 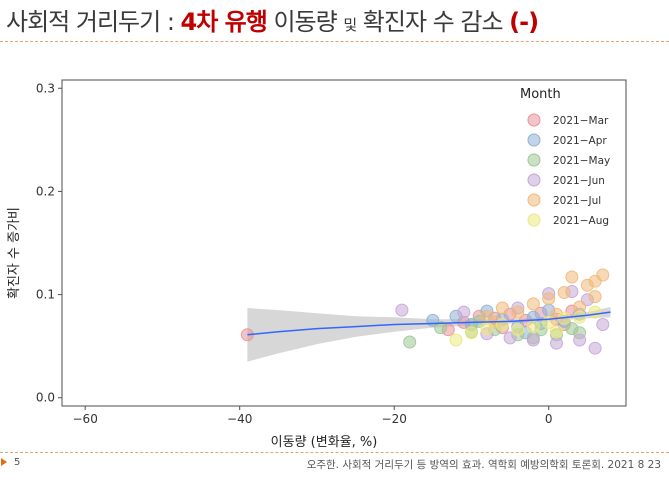 What do you see at coordinates (45, 398) in the screenshot?
I see `y-tick-label: 0.0` at bounding box center [45, 398].